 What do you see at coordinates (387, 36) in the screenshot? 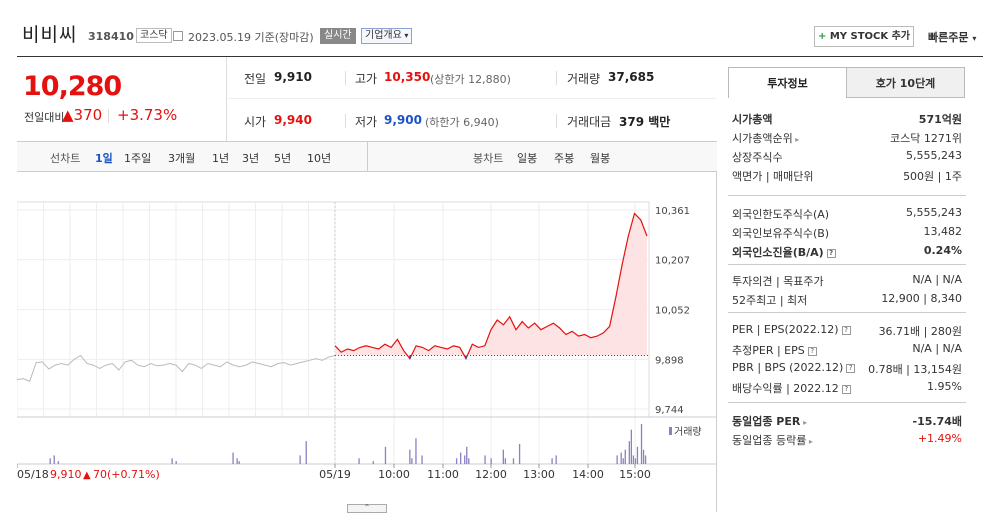
I see `company-overview-button: 기업개요 ▾` at bounding box center [387, 36].